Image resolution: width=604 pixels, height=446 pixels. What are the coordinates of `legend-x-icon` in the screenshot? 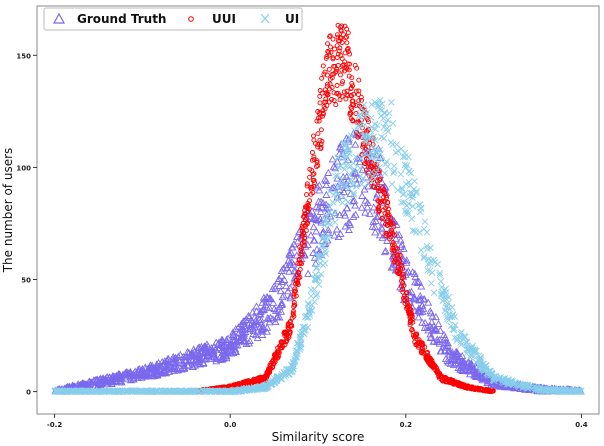 It's located at (265, 18).